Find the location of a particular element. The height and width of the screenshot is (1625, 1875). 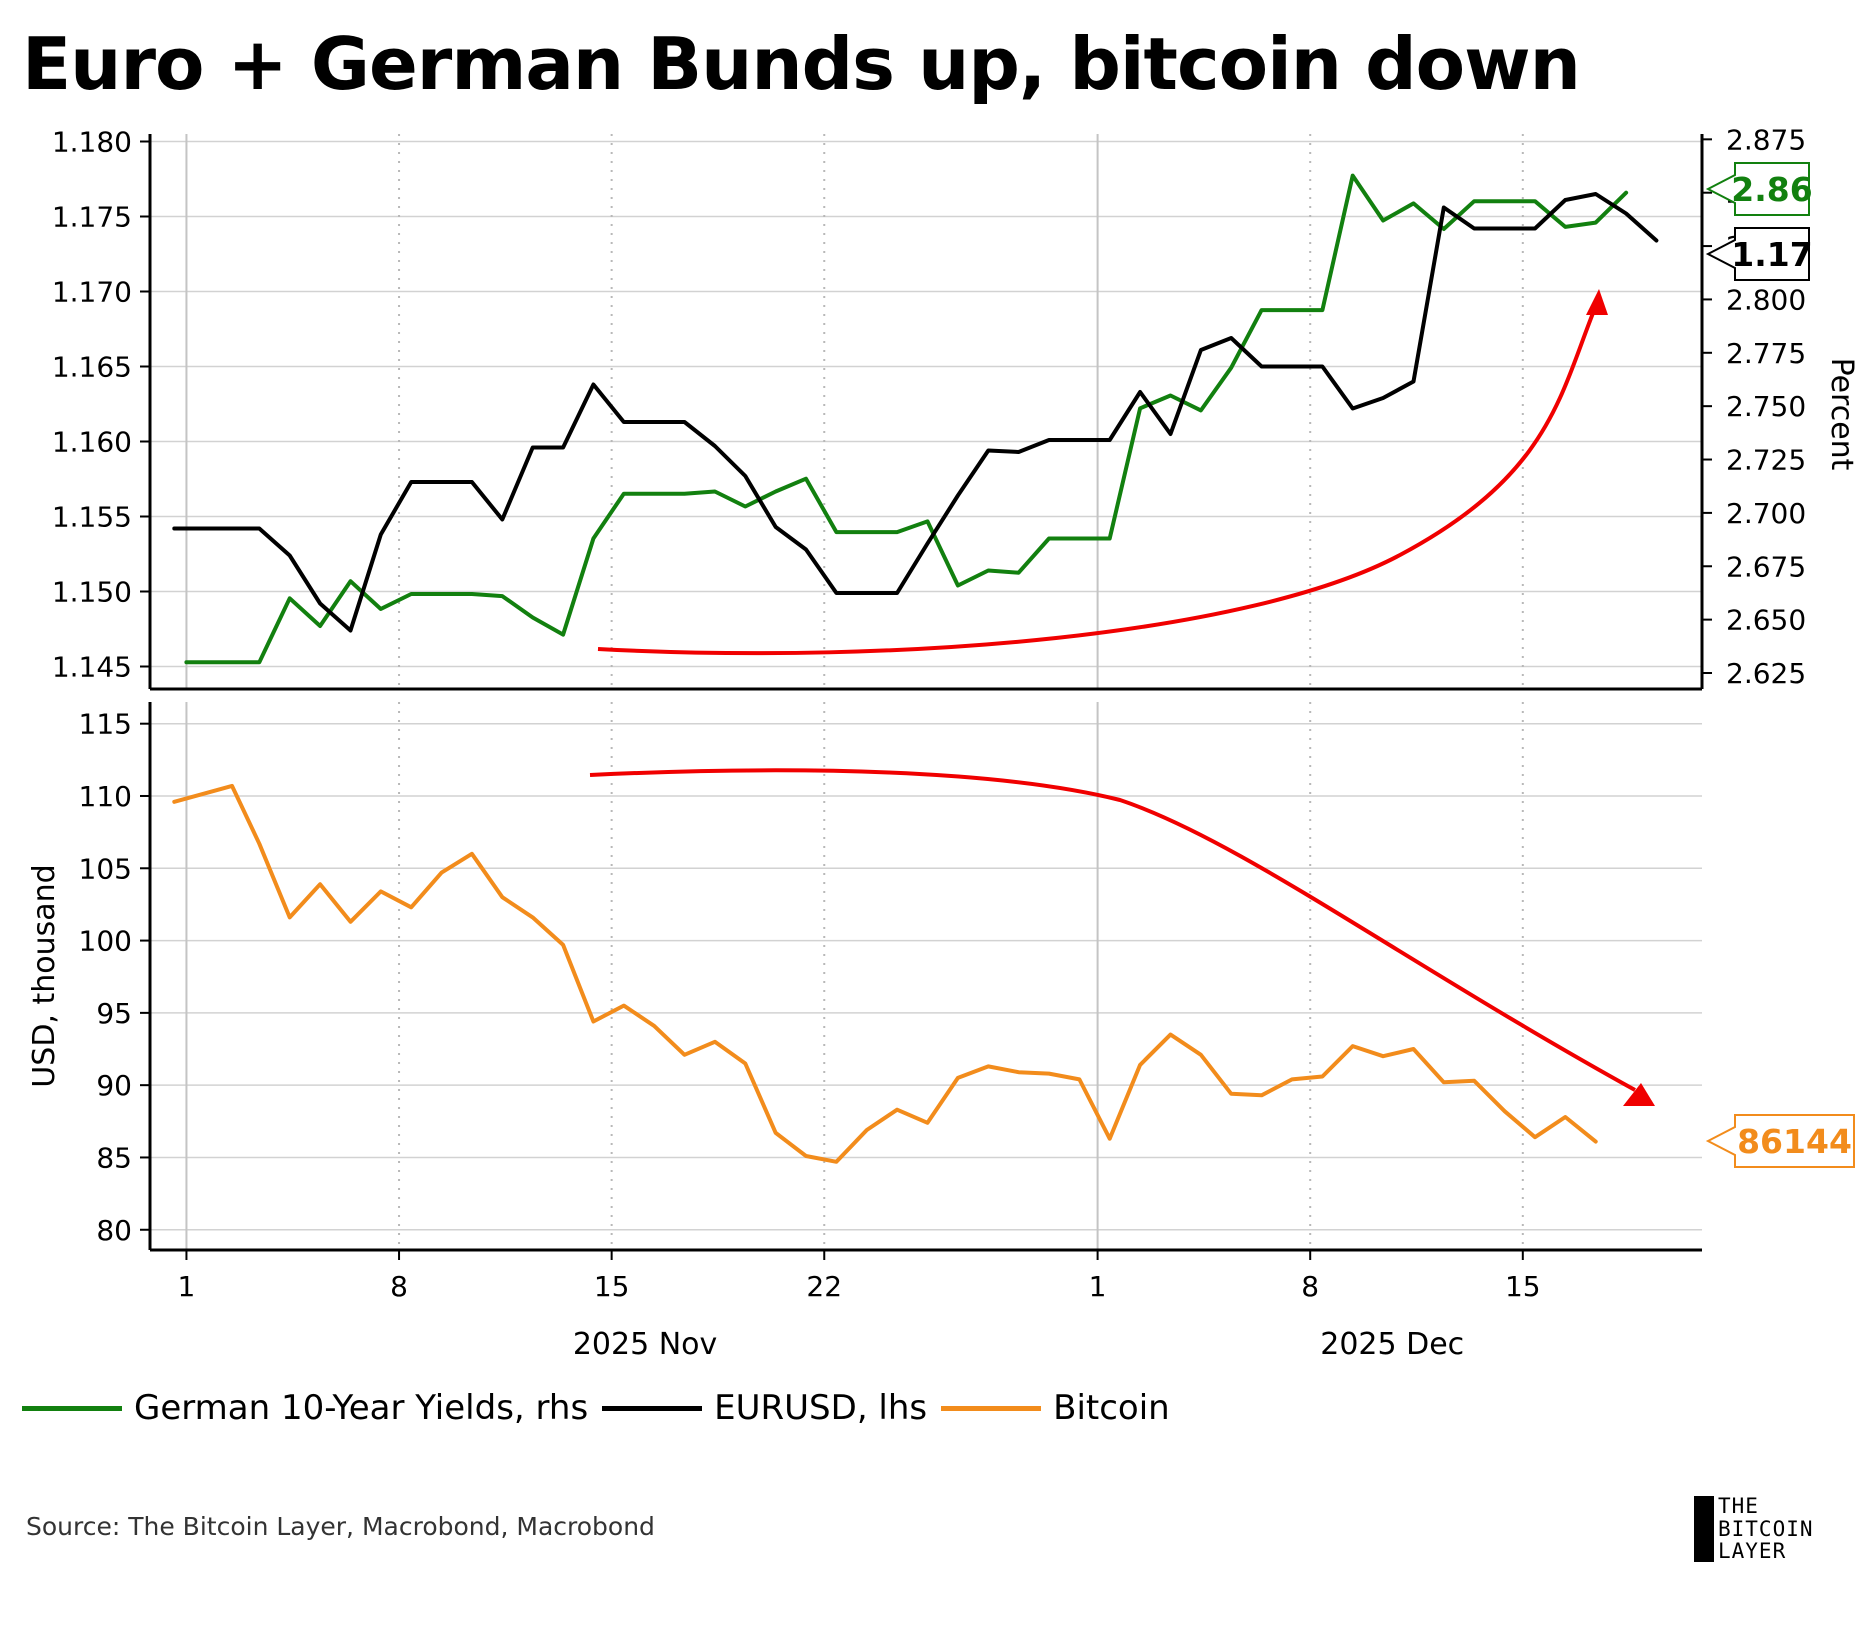

the-bitcoin-layer-logo: THE BITCOIN LAYER is located at coordinates (1754, 1529).